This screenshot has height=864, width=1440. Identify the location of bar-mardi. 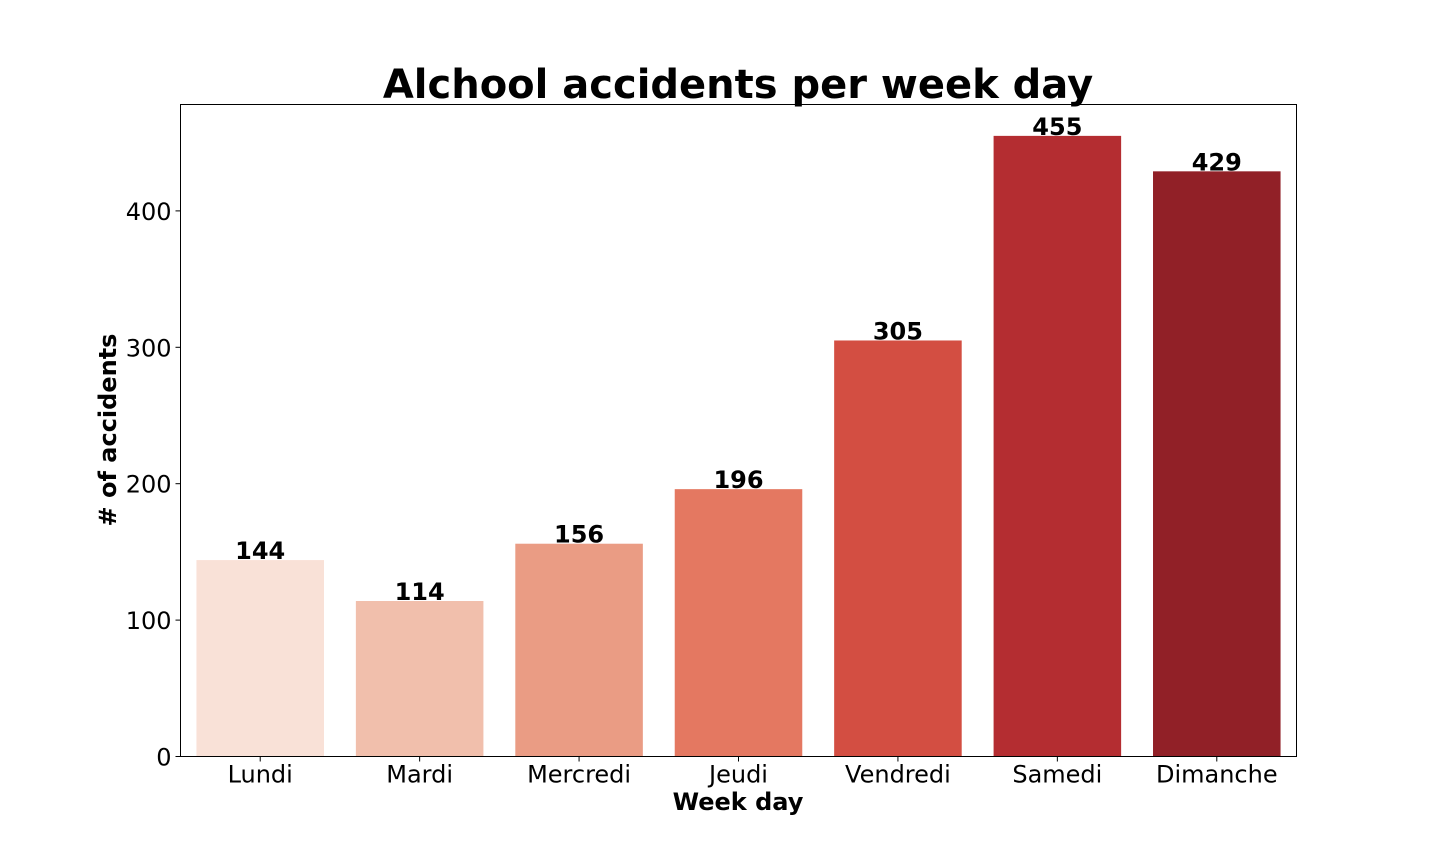
(419, 679).